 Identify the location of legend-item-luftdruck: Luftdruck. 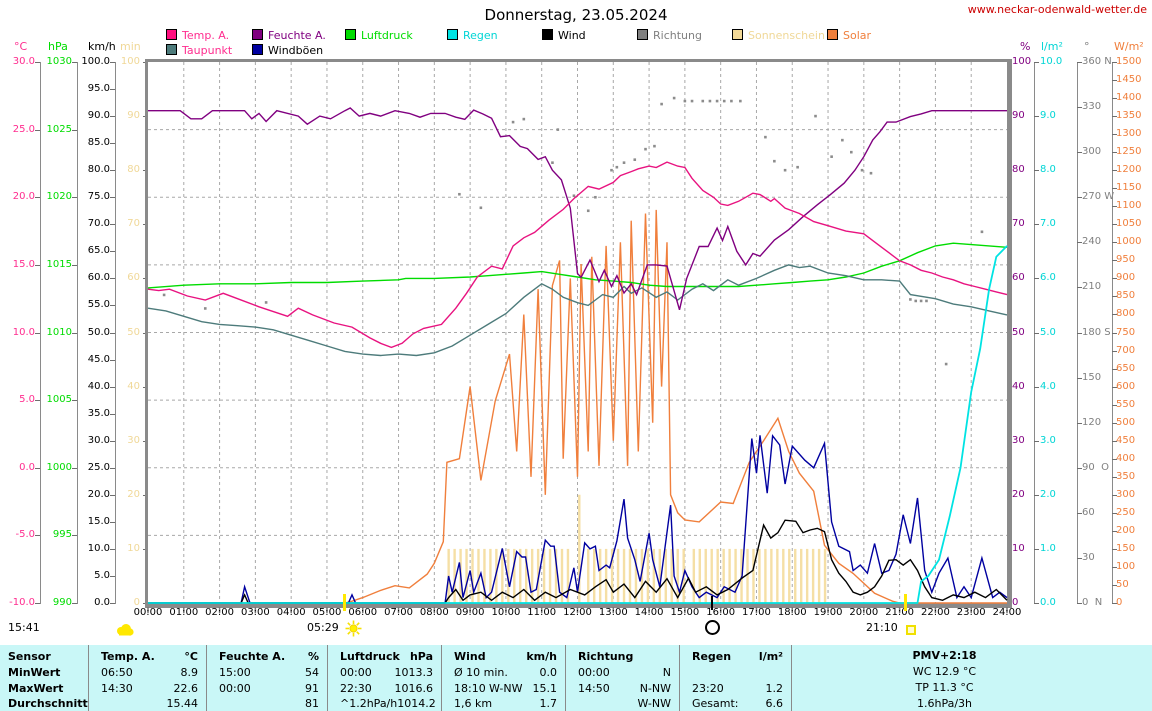
(379, 35).